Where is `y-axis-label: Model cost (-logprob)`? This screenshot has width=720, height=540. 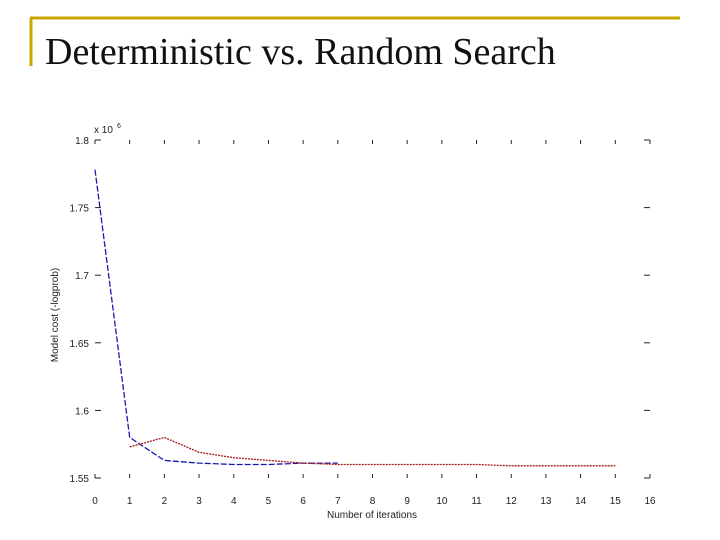 y-axis-label: Model cost (-logprob) is located at coordinates (55, 315).